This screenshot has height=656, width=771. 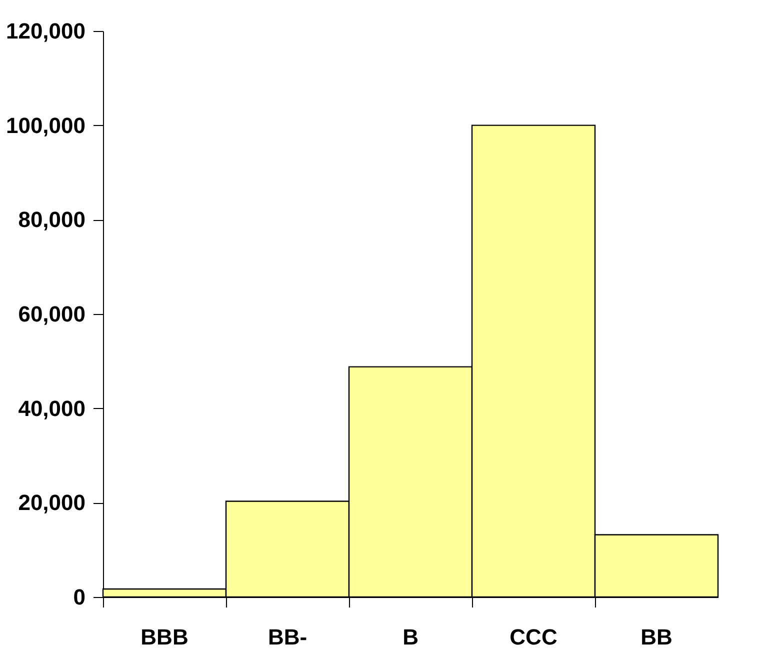 I want to click on y-tick-label: 20,000, so click(x=52, y=503).